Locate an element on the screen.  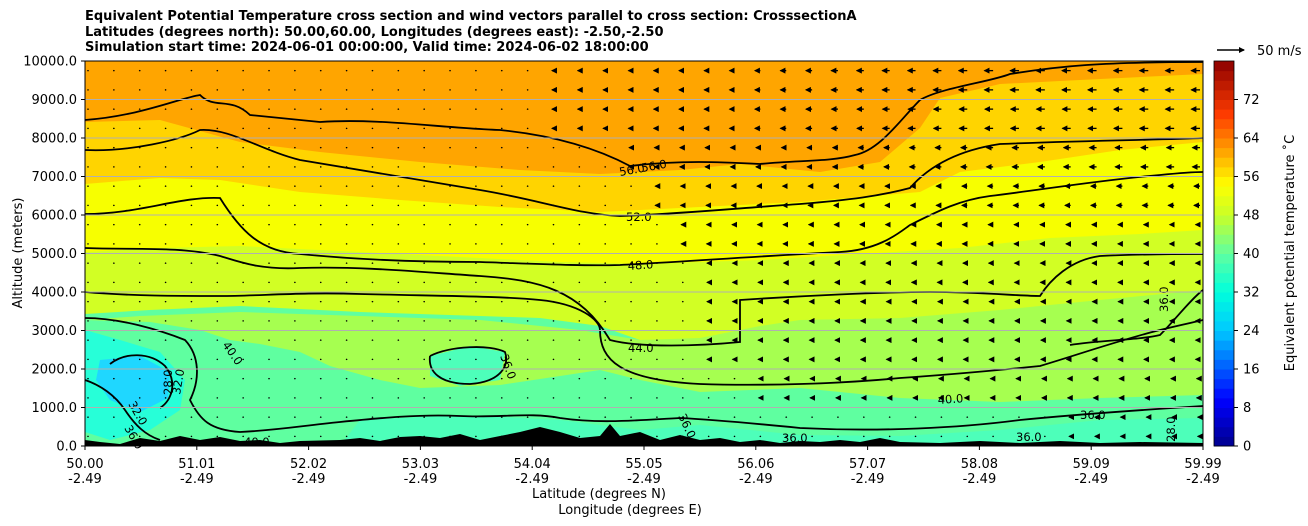
y-tick-label: 6000.0 is located at coordinates (55, 216).